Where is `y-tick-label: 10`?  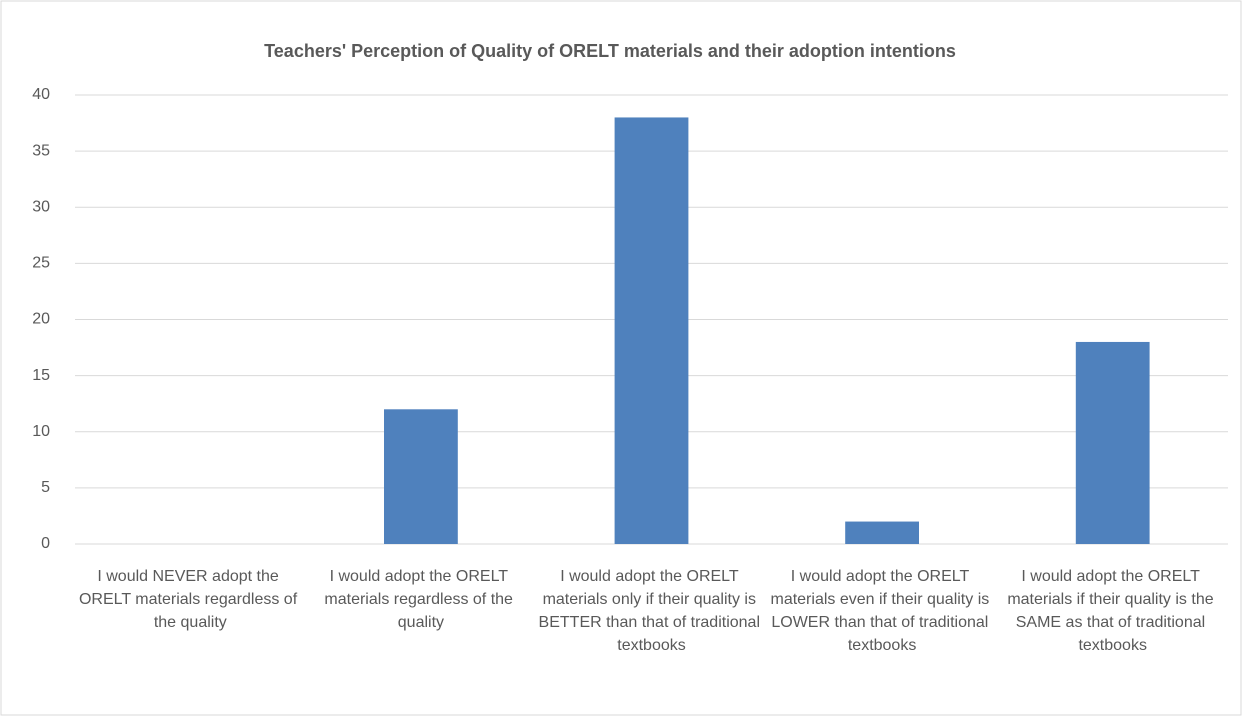 y-tick-label: 10 is located at coordinates (41, 431).